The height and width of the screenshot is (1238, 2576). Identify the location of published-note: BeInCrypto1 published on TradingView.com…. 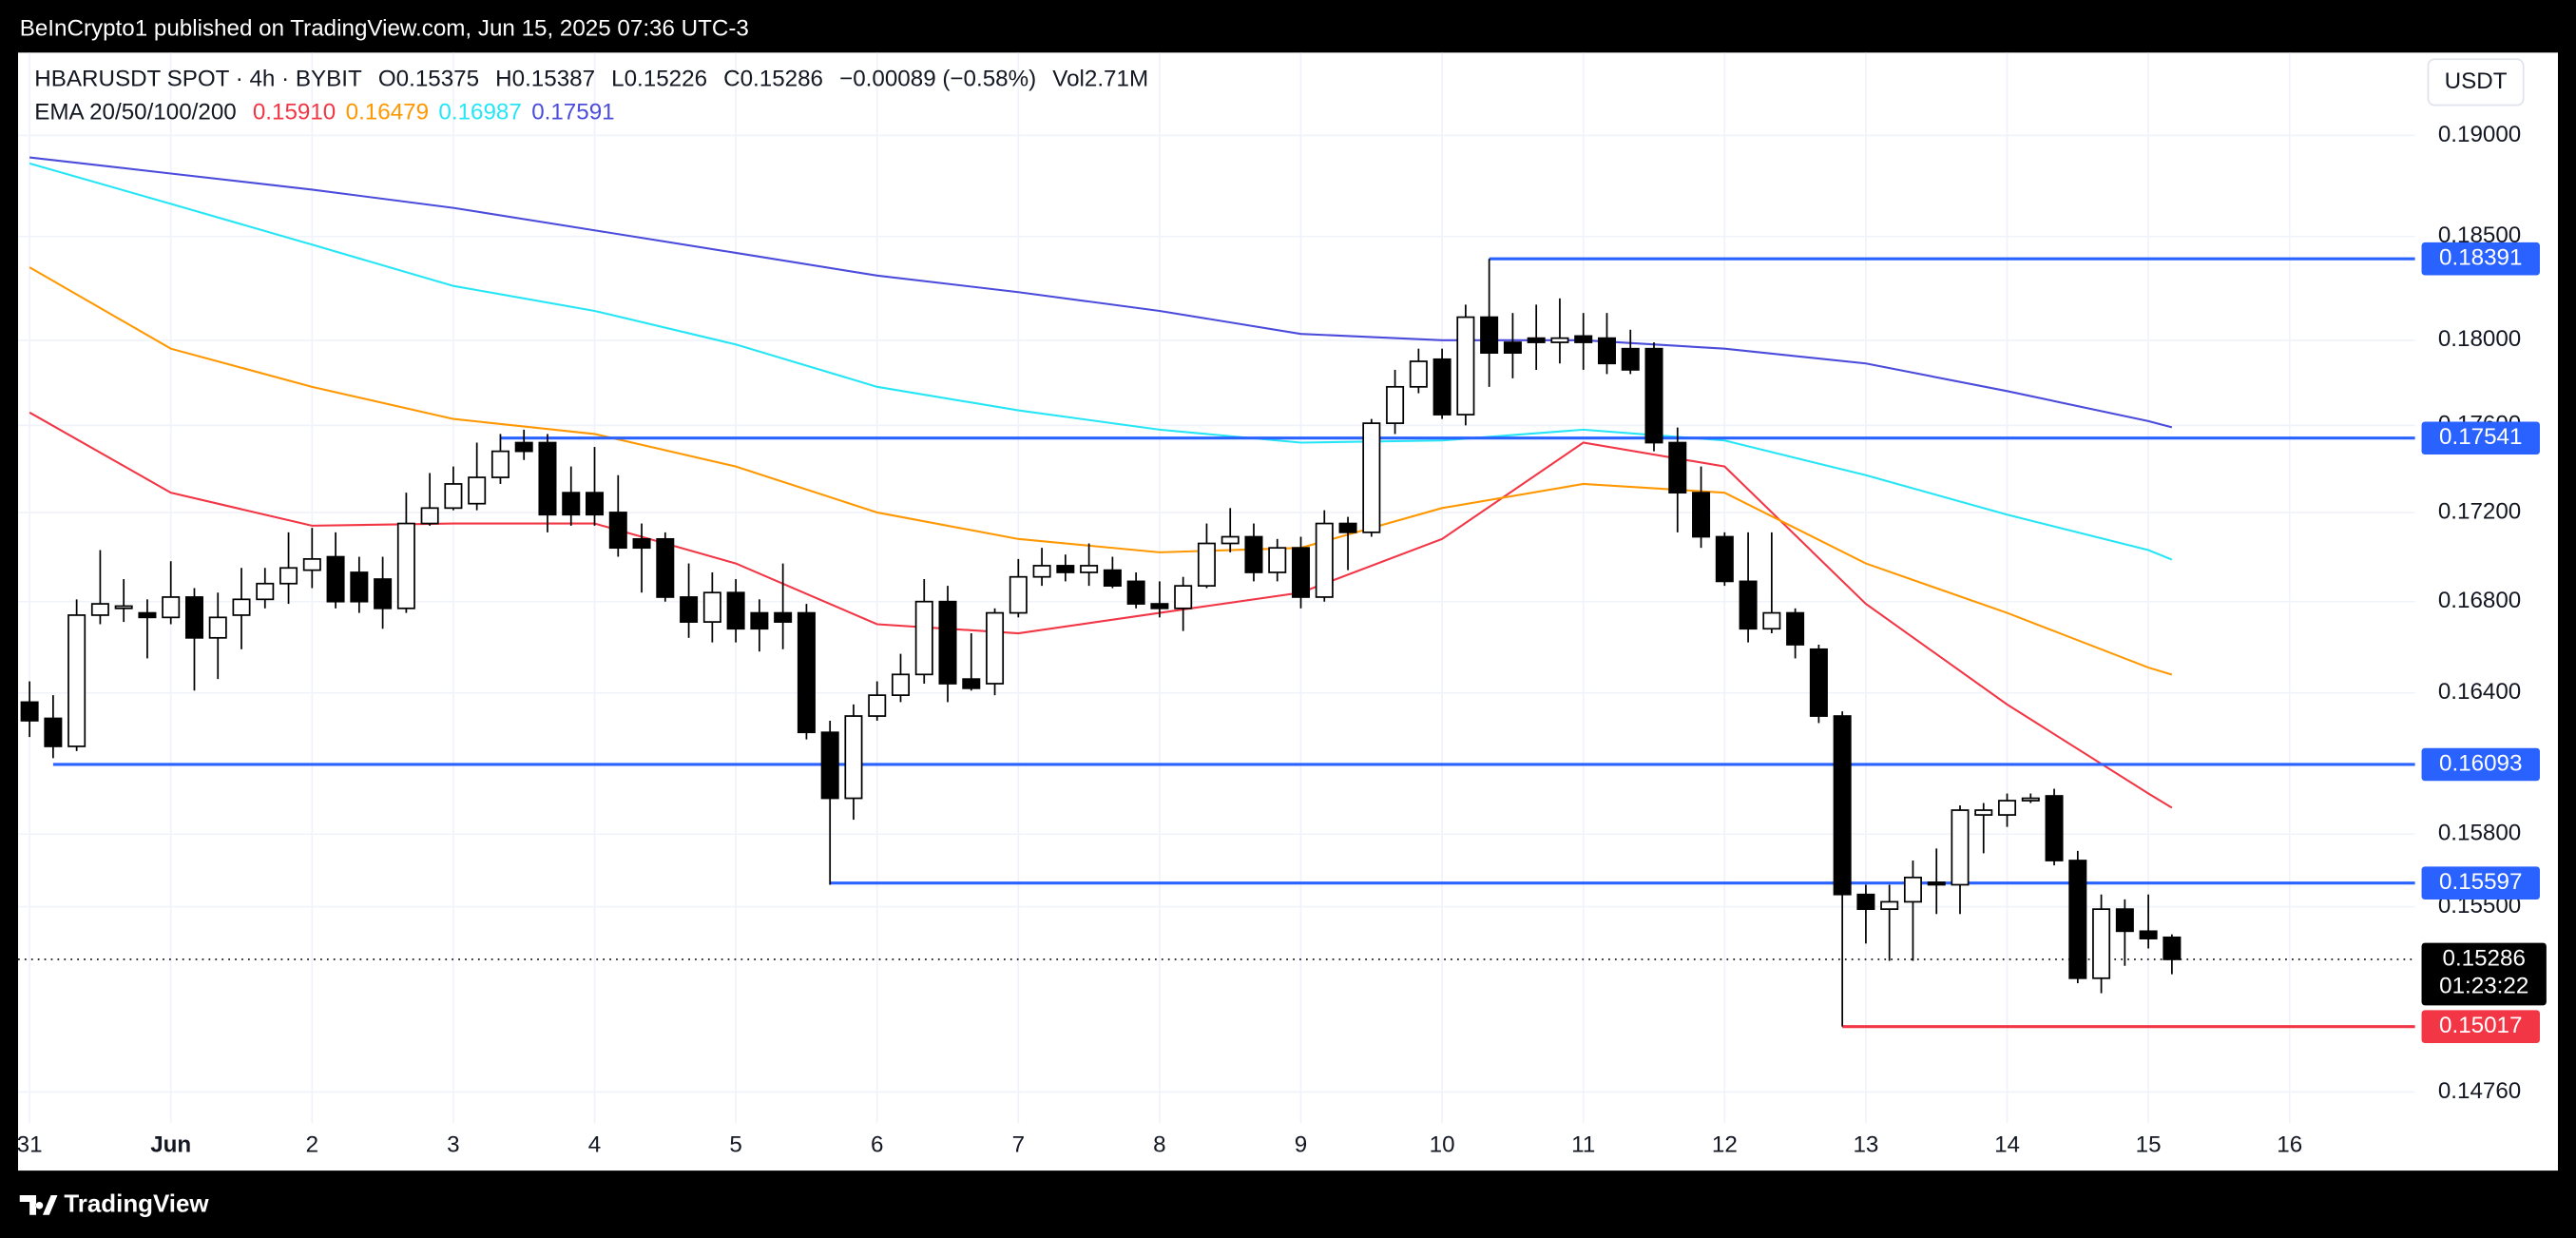
(385, 29).